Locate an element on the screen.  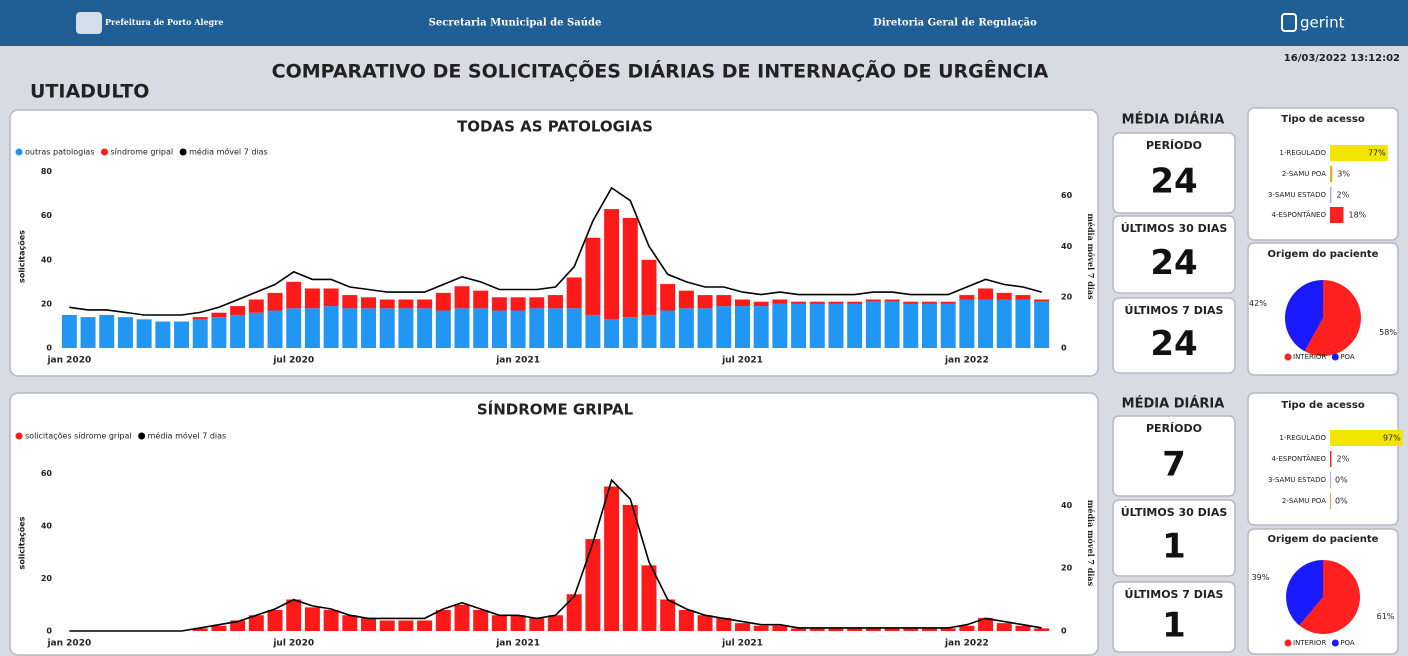
logo-text: Prefeitura de Porto Alegre is located at coordinates (164, 22).